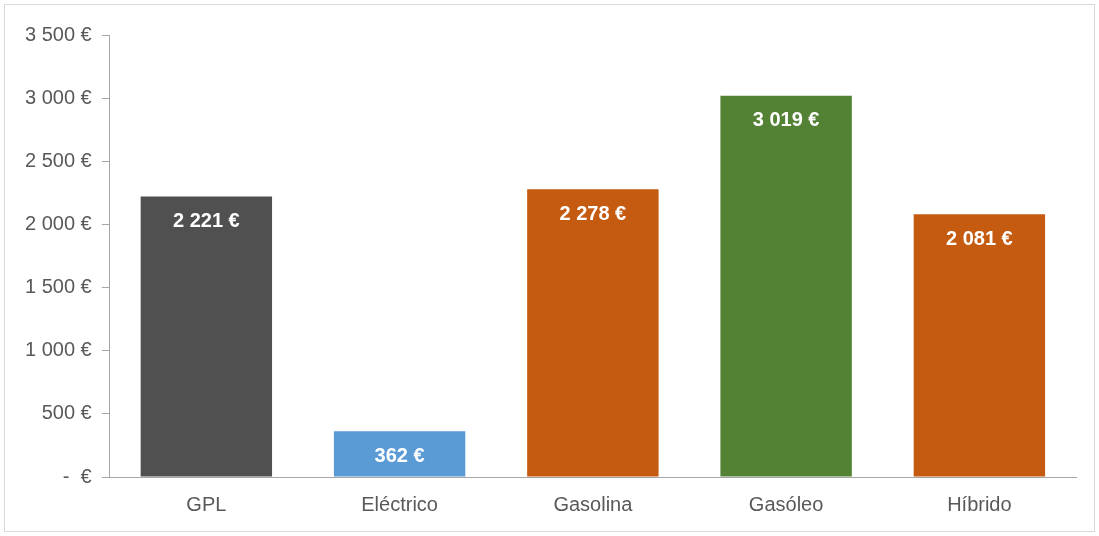  I want to click on data-label: 2 221 €, so click(206, 220).